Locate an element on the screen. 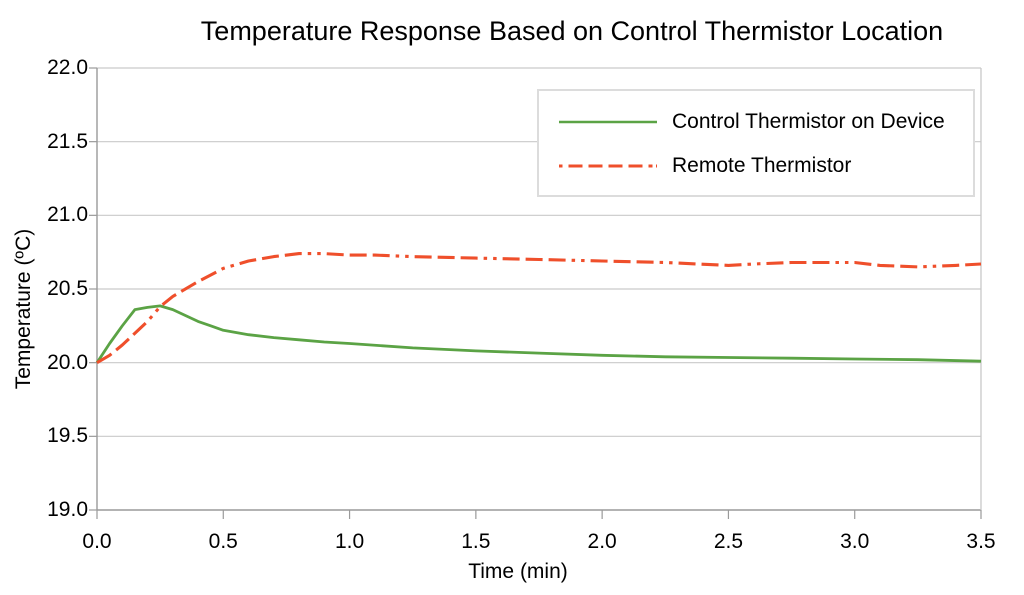 The height and width of the screenshot is (595, 1024). x-tick-label: 2.0 is located at coordinates (602, 541).